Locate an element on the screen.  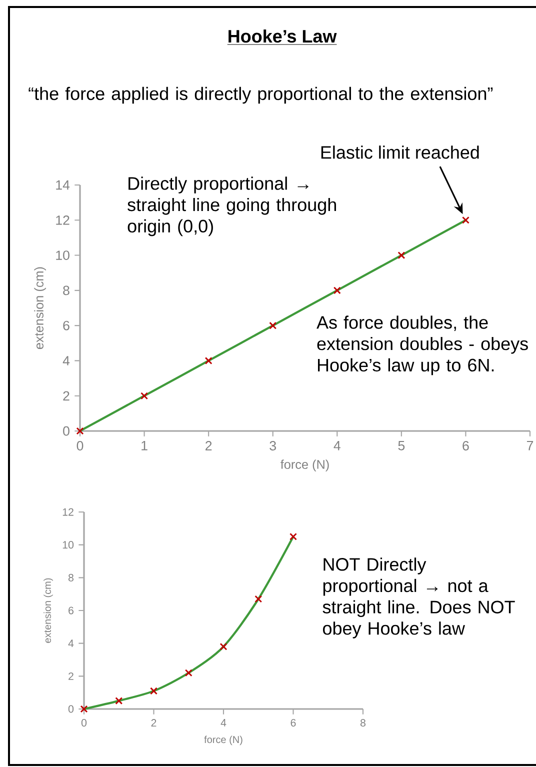
x-tick-label: 7 is located at coordinates (530, 445).